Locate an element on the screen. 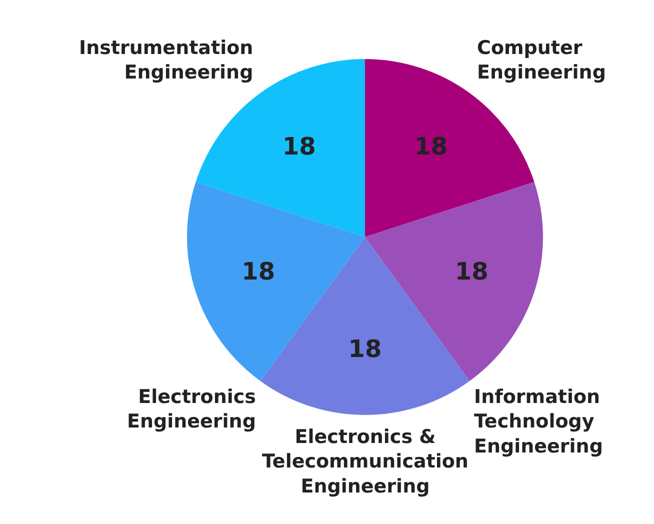 The height and width of the screenshot is (524, 654). slice-label: Electronics & Telecommunication Engineering is located at coordinates (365, 462).